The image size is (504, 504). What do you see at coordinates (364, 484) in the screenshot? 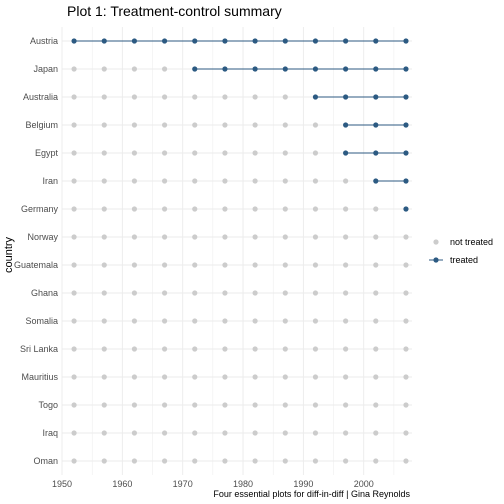
I see `x-tick-label: 2000` at bounding box center [364, 484].